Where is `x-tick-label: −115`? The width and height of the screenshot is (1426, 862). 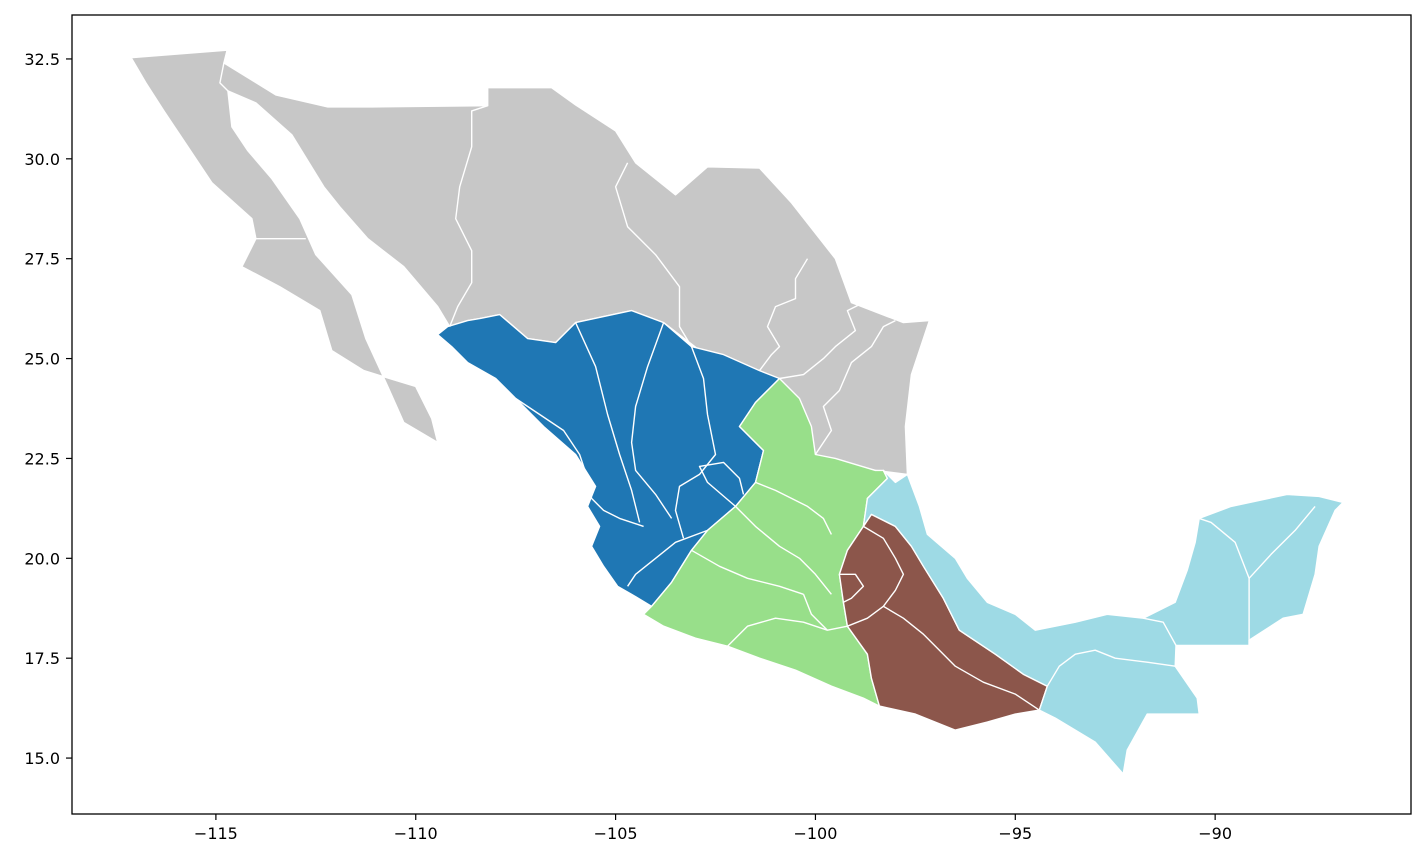
x-tick-label: −115 is located at coordinates (216, 833).